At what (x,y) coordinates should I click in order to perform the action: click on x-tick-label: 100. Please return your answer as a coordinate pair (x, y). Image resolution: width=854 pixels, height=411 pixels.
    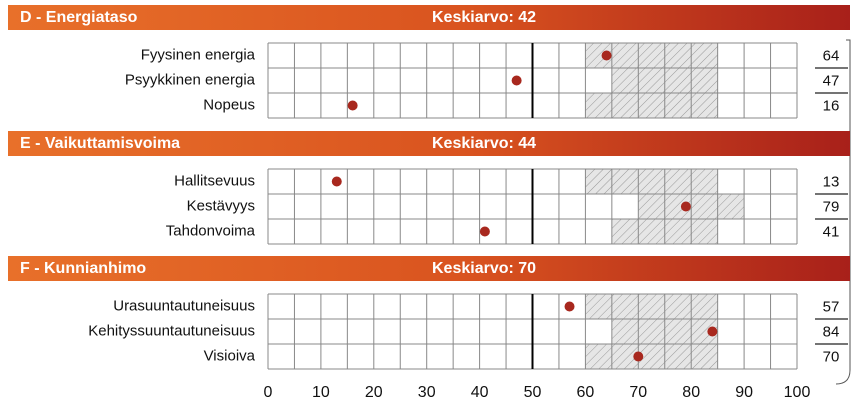
    Looking at the image, I should click on (797, 392).